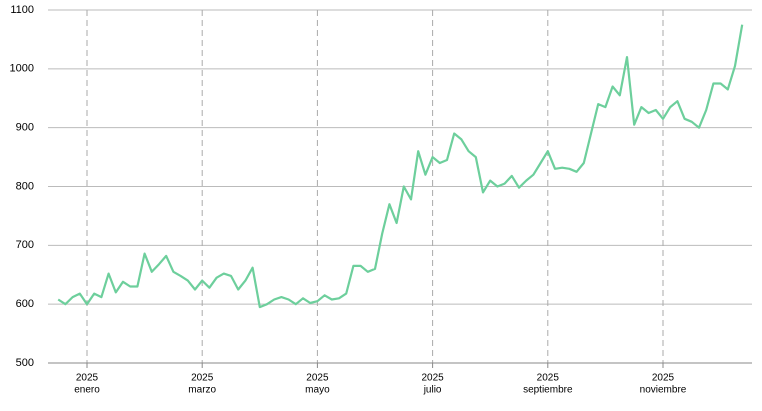 The height and width of the screenshot is (411, 762). Describe the element at coordinates (25, 245) in the screenshot. I see `y-tick-label: 700` at that location.